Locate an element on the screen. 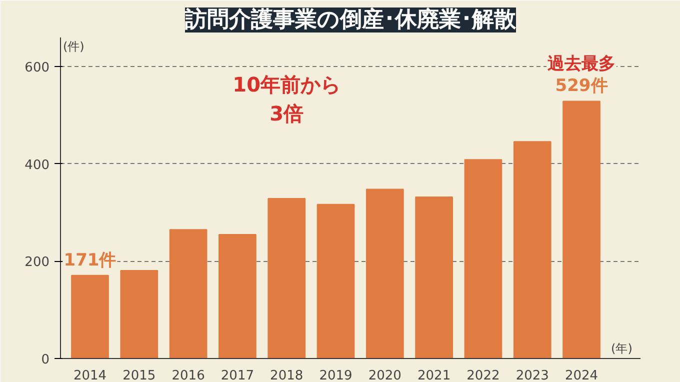 Image resolution: width=680 pixels, height=382 pixels. data-label: 171件 is located at coordinates (90, 260).